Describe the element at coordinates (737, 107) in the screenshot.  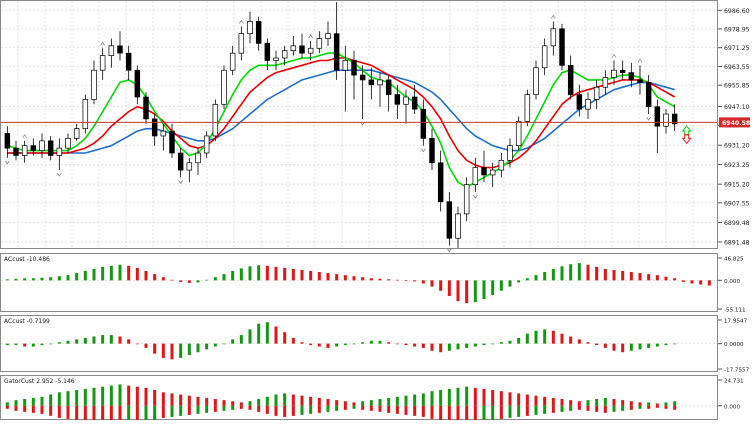
I see `price-scale-label: 6947.10` at that location.